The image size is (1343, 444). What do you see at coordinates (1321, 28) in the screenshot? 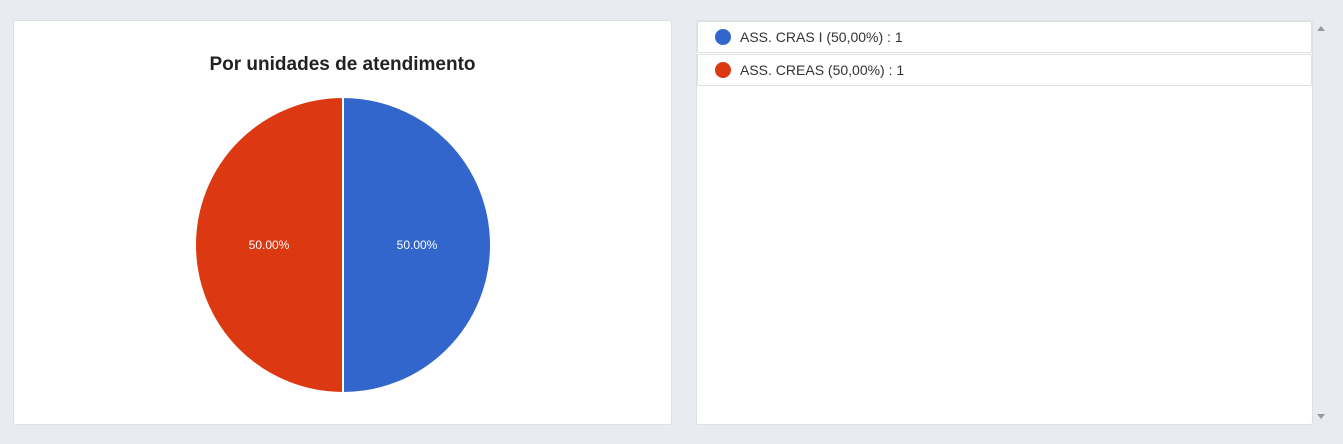
I see `scroll-up-arrow-icon` at bounding box center [1321, 28].